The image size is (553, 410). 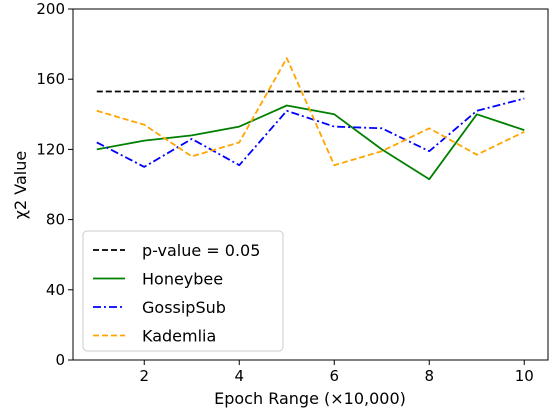 I want to click on y-tick-label: 160, so click(x=50, y=79).